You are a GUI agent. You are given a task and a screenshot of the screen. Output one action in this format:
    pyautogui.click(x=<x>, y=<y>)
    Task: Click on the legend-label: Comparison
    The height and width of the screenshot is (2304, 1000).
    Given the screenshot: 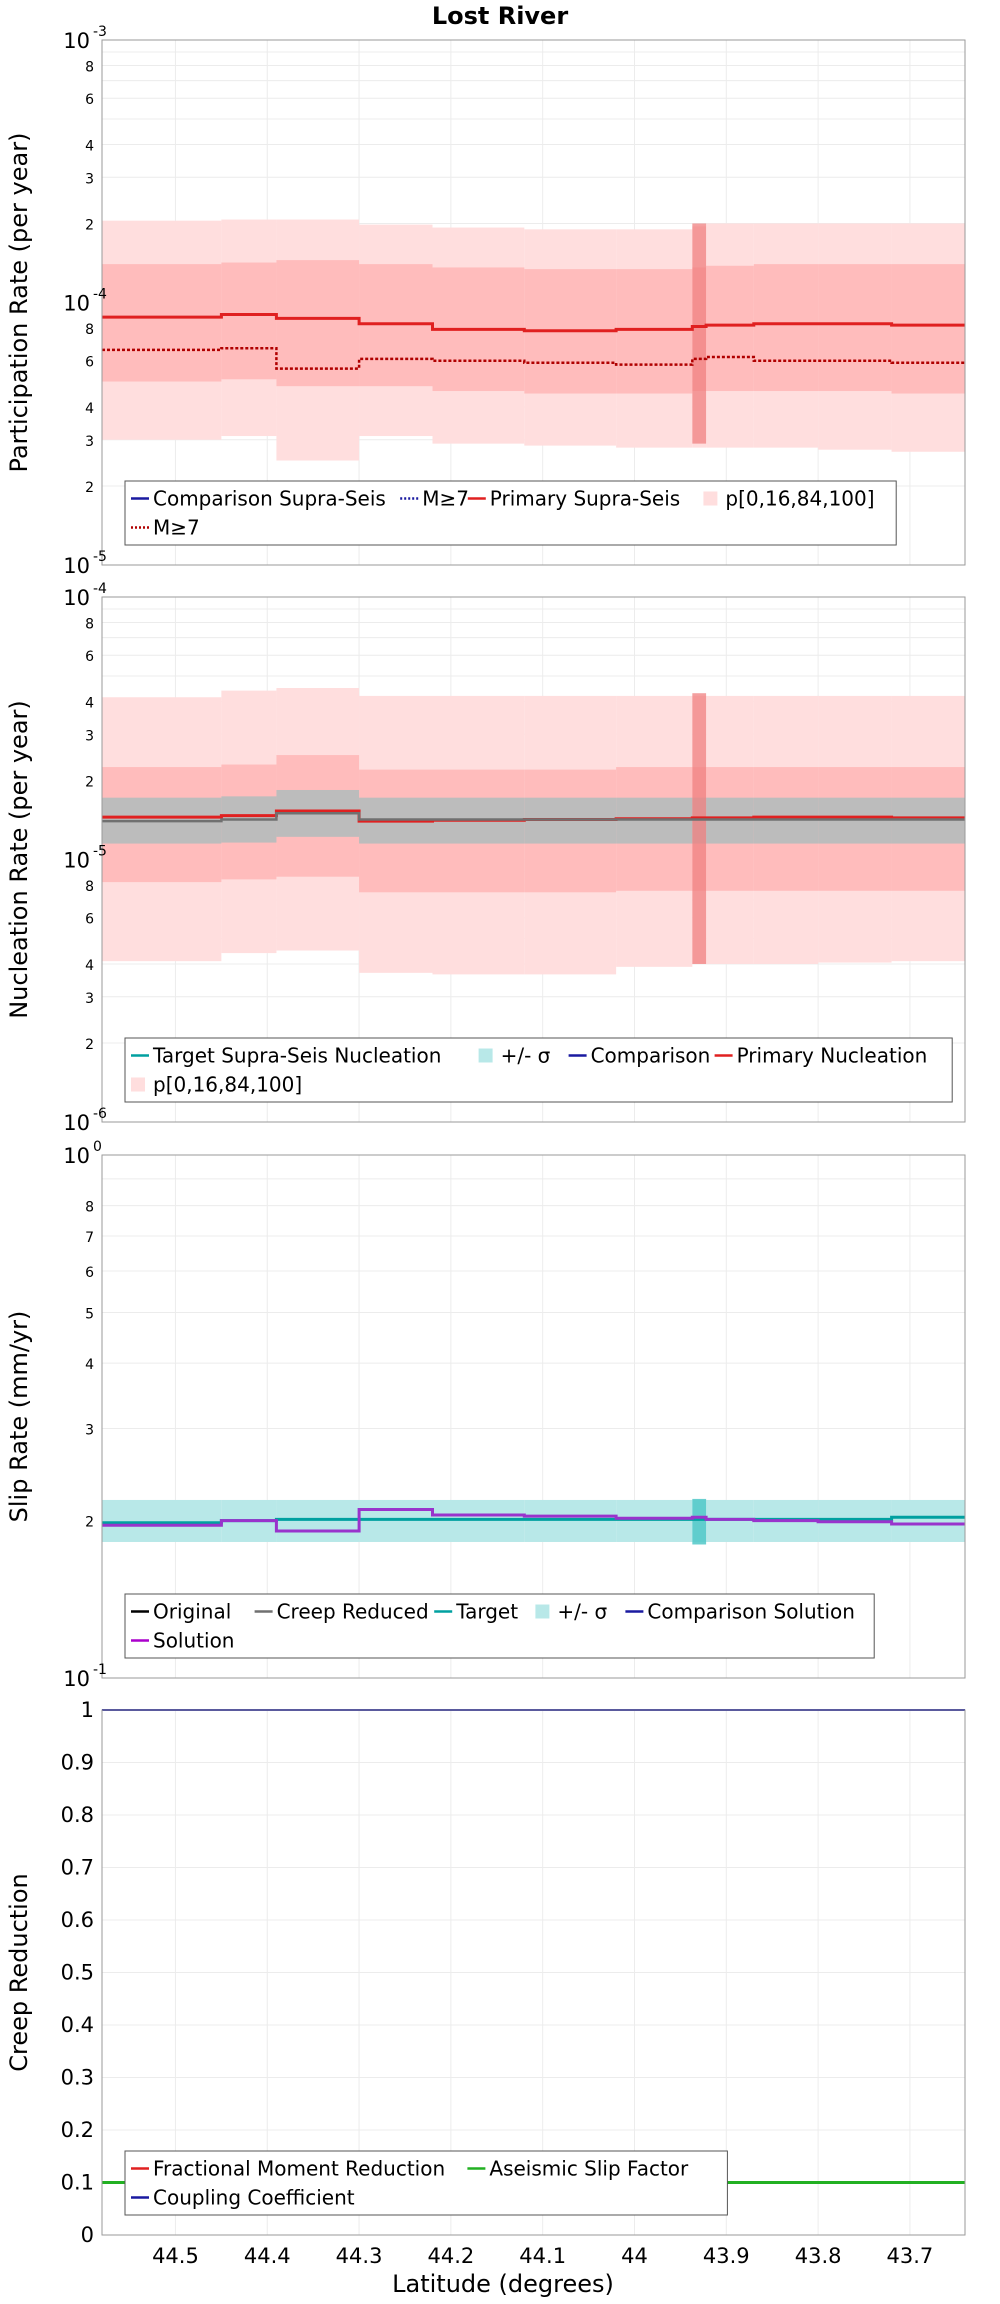 What is the action you would take?
    pyautogui.click(x=651, y=1056)
    